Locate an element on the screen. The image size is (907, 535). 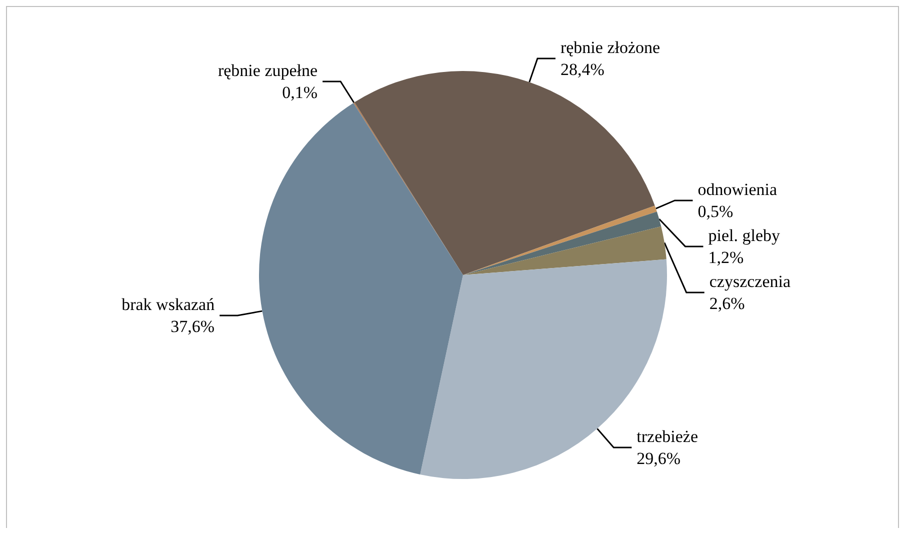
slice-label: rębnie zupełne is located at coordinates (268, 70).